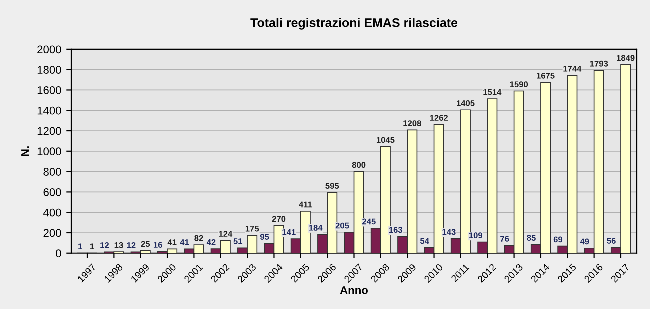 Image resolution: width=650 pixels, height=309 pixels. I want to click on data-label: 1849, so click(626, 58).